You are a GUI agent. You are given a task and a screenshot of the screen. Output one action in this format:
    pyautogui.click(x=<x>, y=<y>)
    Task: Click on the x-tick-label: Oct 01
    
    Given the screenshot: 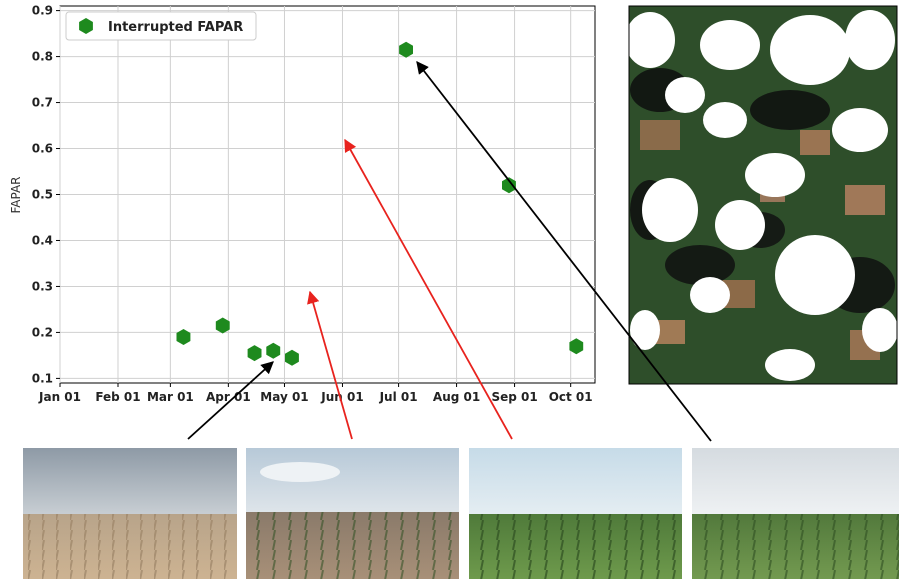 What is the action you would take?
    pyautogui.click(x=571, y=397)
    